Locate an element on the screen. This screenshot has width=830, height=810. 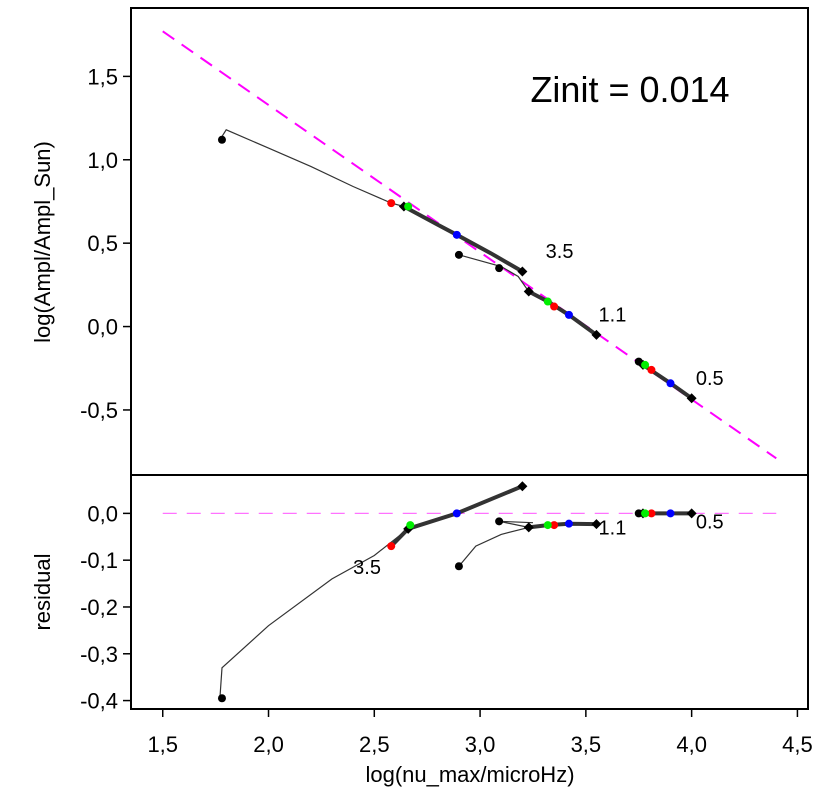
bottom-track-0.5-blue-point is located at coordinates (670, 513).